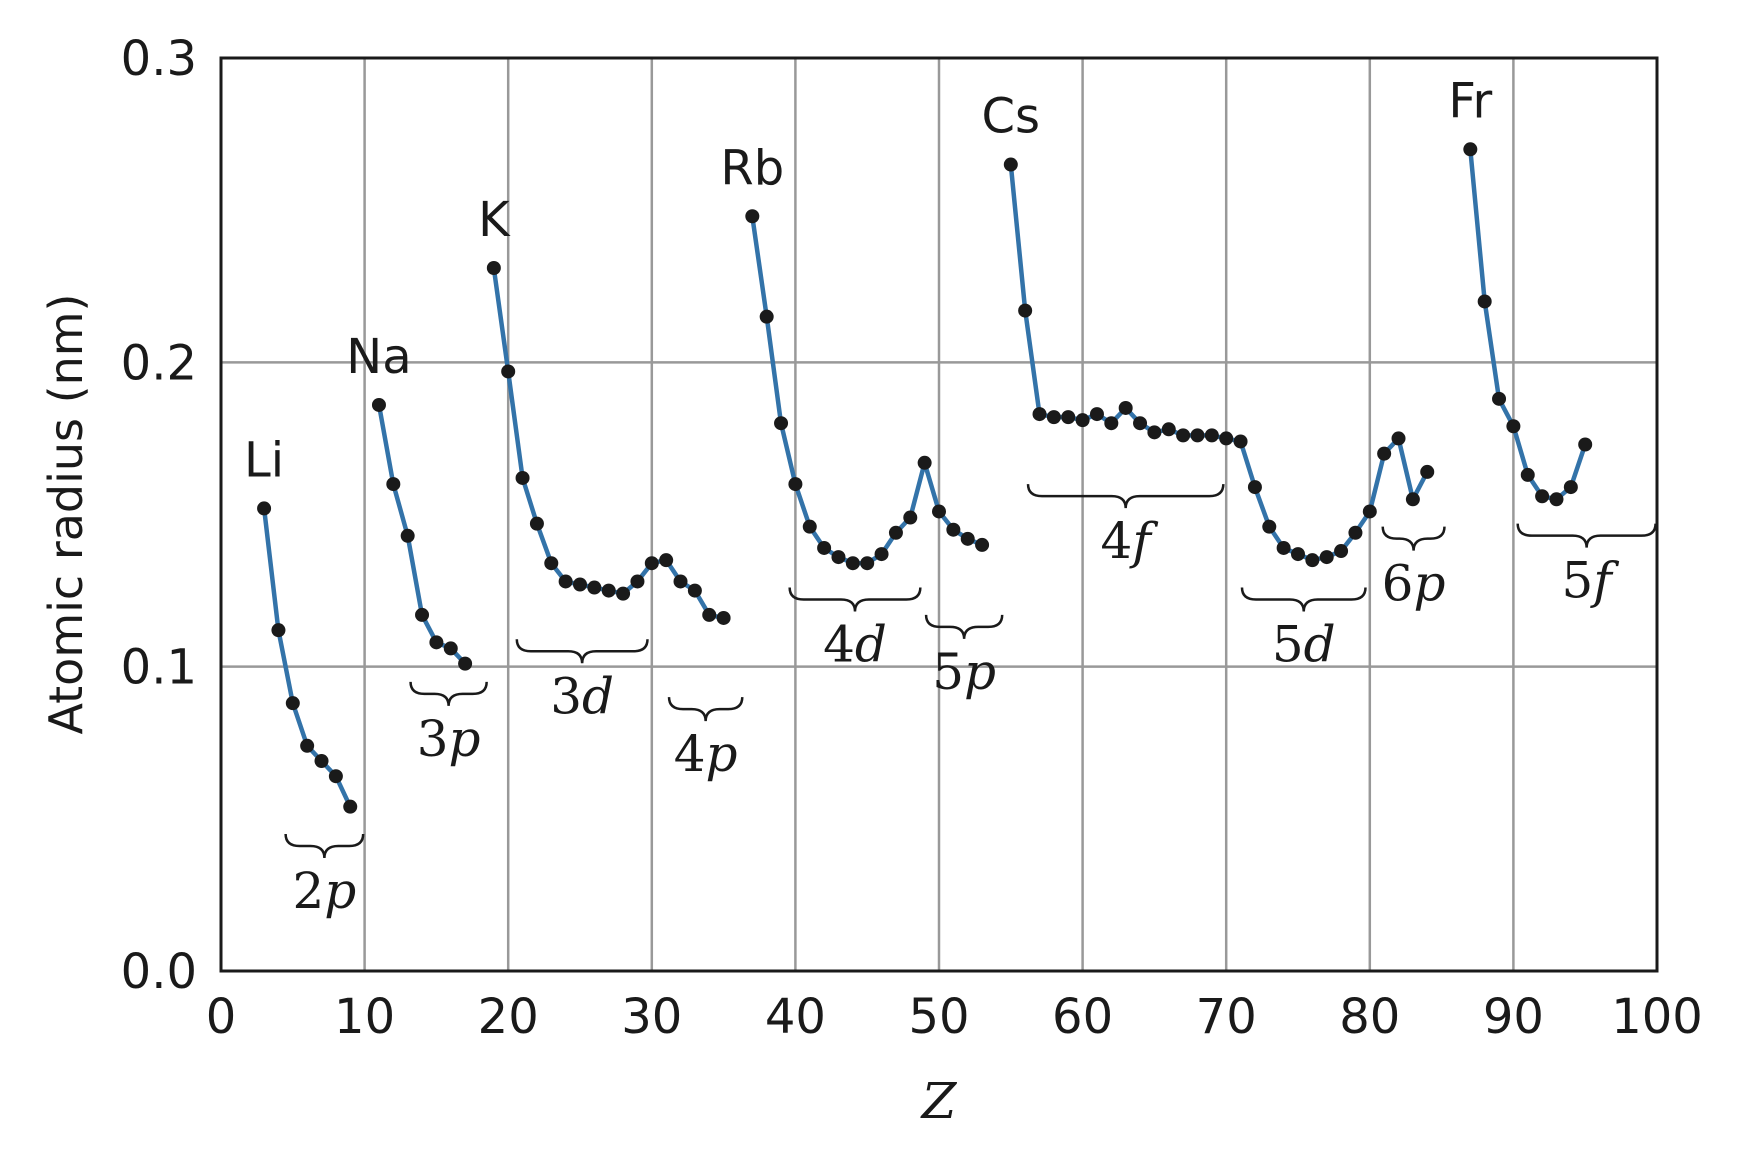 The height and width of the screenshot is (1156, 1740). I want to click on subshell-number: 2, so click(308, 891).